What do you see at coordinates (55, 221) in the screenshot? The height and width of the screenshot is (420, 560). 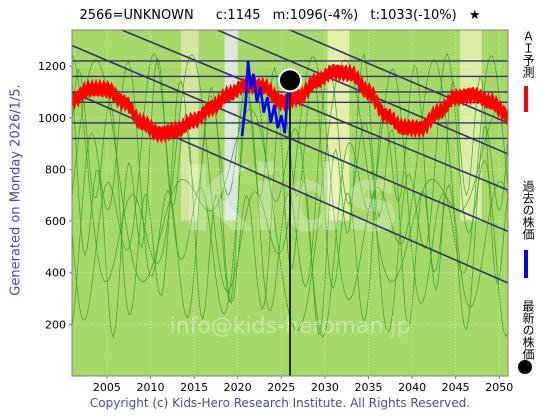 I see `y-tick-label: 600` at bounding box center [55, 221].